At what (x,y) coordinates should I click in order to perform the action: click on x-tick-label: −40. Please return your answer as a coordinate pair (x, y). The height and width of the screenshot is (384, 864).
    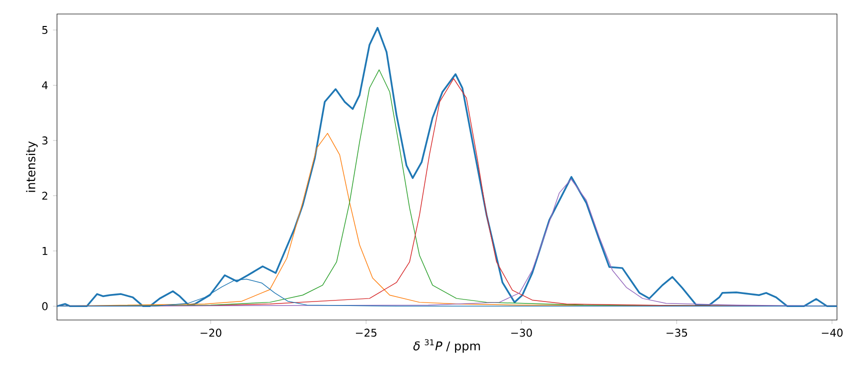
    Looking at the image, I should click on (832, 332).